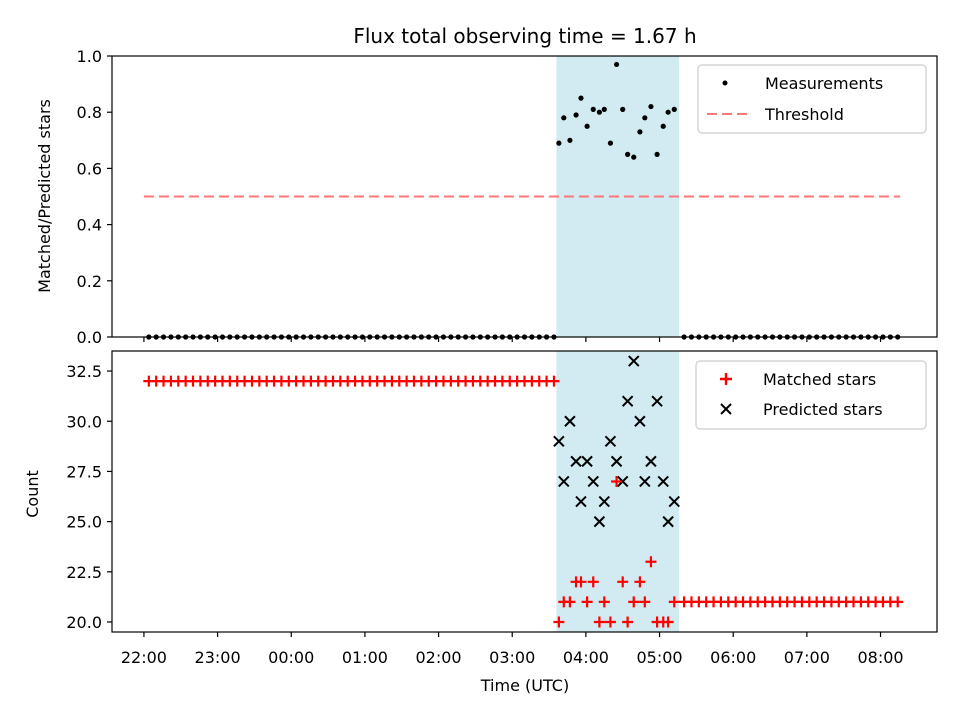 The image size is (960, 720). I want to click on top-y-axis: 0.0 0.2 0.4 0.6 0.8 1.0, so click(94, 197).